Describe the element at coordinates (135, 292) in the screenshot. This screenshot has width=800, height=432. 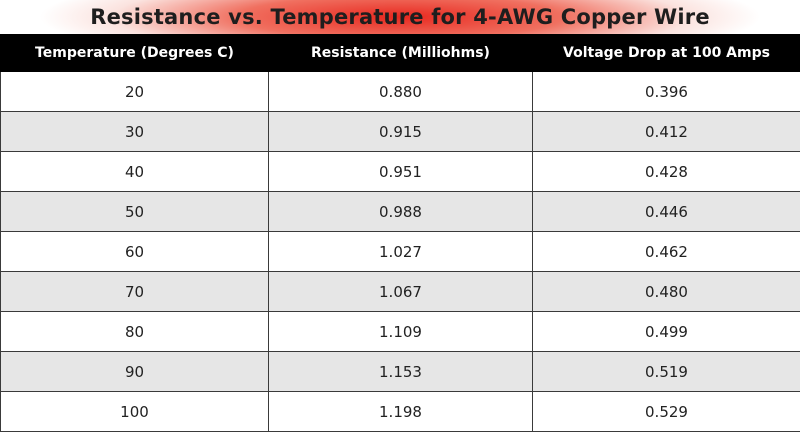
I see `table-cell: 70` at that location.